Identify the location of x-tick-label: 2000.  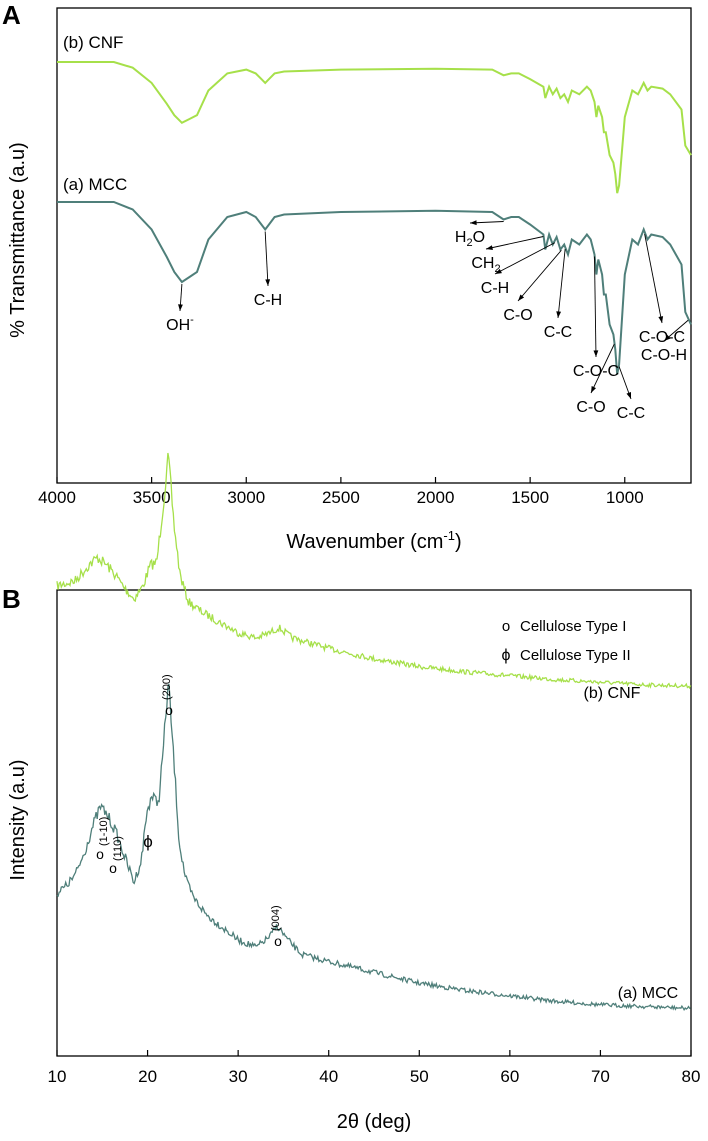
(436, 497).